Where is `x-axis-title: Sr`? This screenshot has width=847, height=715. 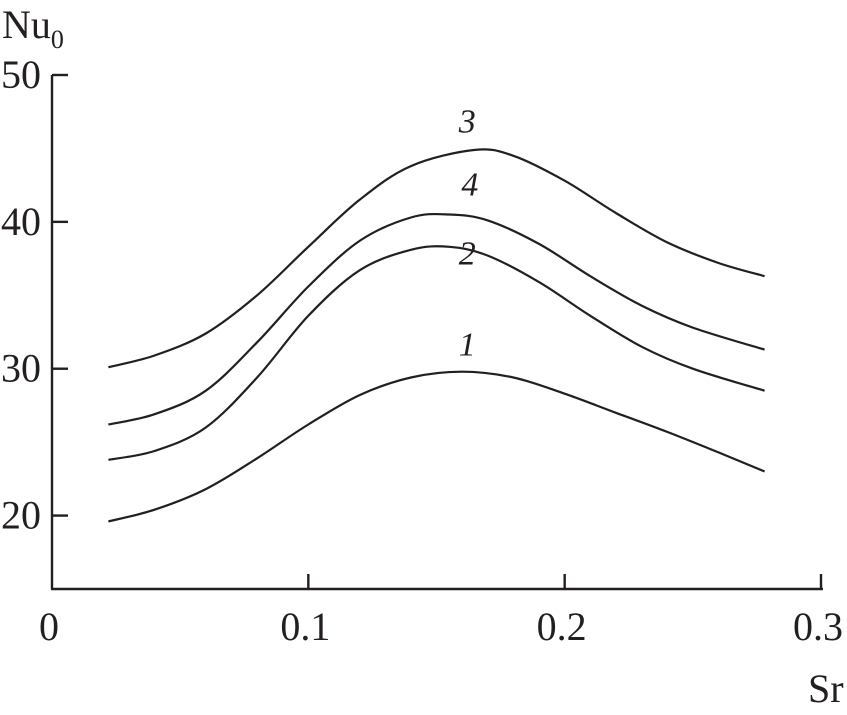
x-axis-title: Sr is located at coordinates (826, 688).